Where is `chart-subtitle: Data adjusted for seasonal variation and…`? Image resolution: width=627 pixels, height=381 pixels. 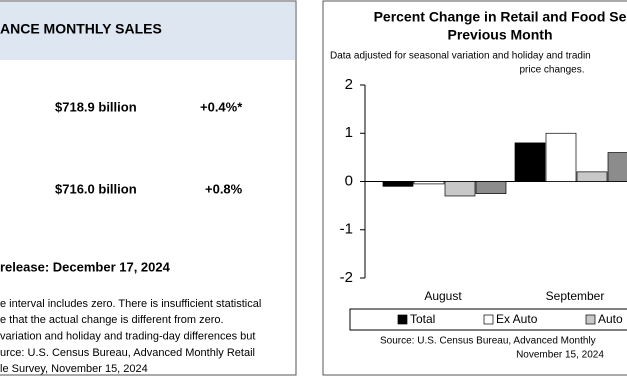
chart-subtitle: Data adjusted for seasonal variation and… is located at coordinates (460, 56).